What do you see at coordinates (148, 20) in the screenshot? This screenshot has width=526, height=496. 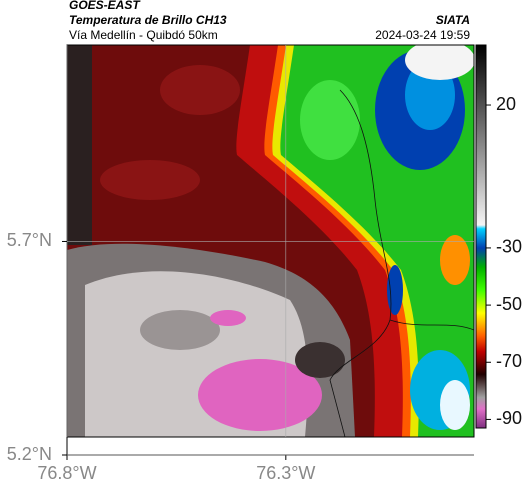 I see `title: Temperatura de Brillo CH13` at bounding box center [148, 20].